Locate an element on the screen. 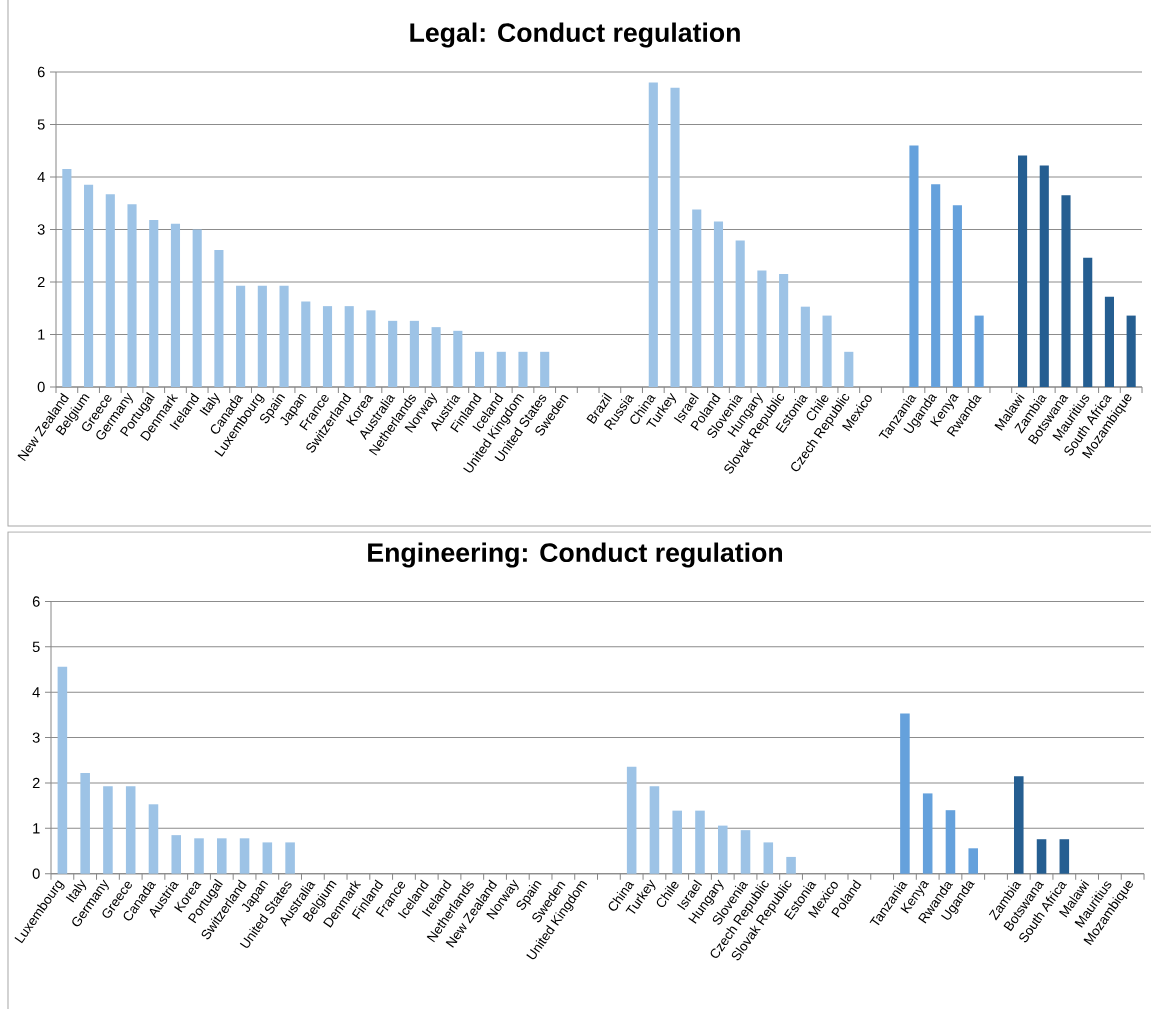 Image resolution: width=1151 pixels, height=1009 pixels. chart-title: Engineering: Conduct regulation is located at coordinates (575, 555).